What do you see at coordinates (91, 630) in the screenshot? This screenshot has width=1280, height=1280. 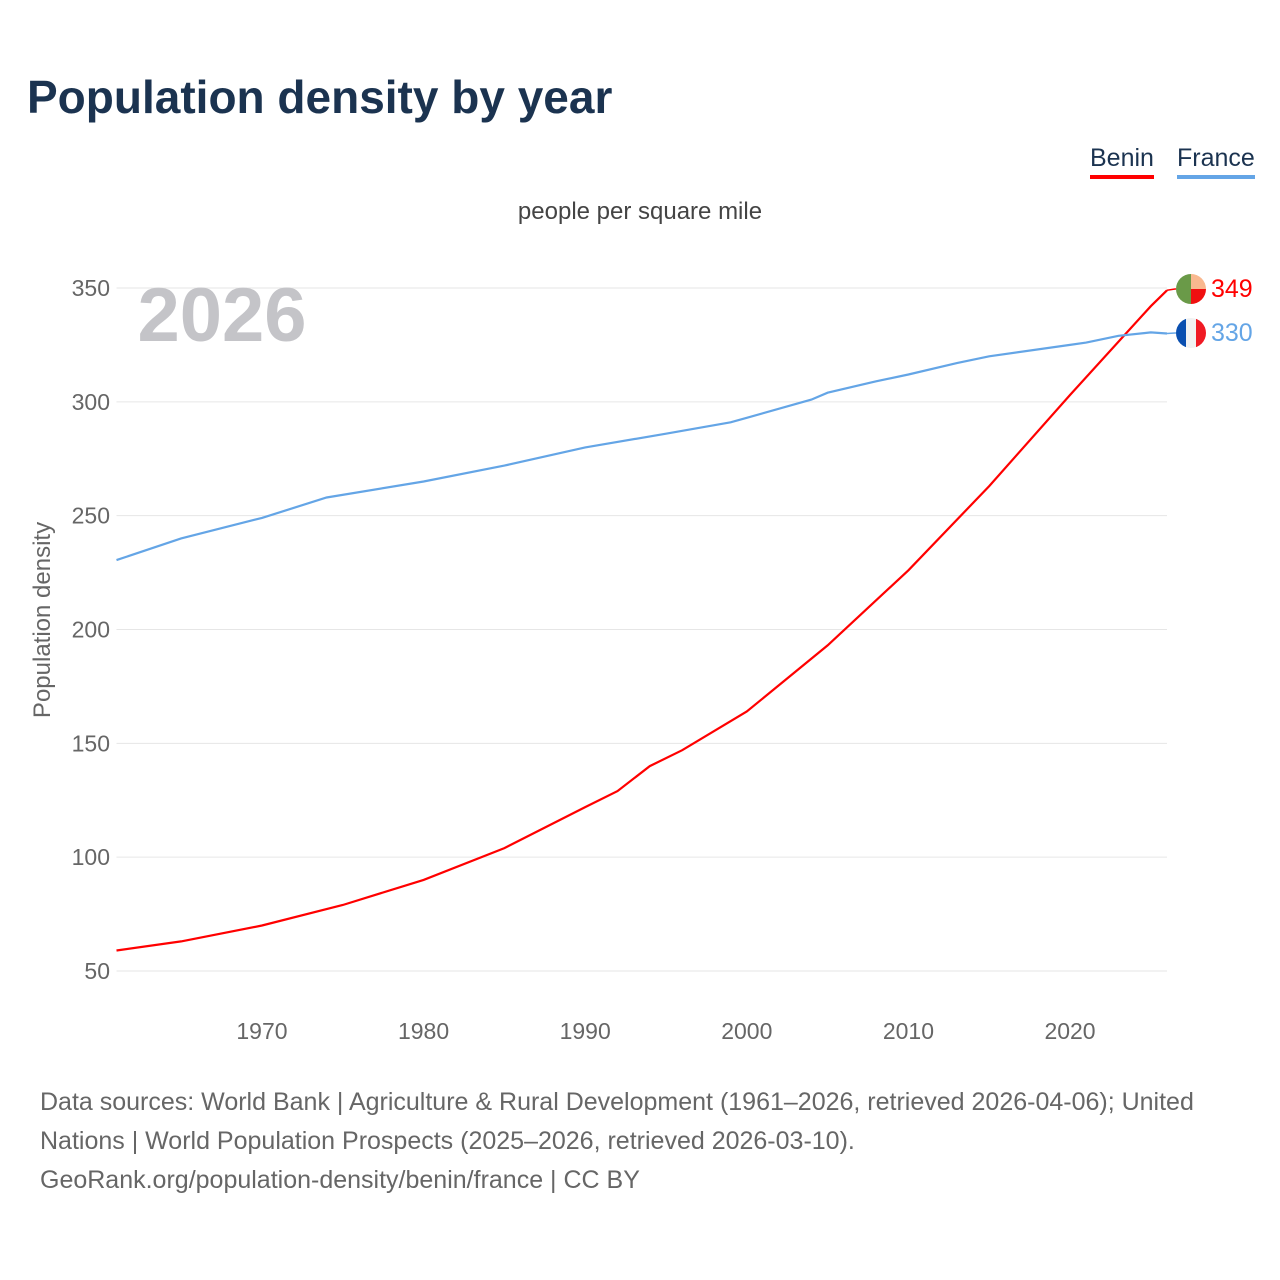 I see `y-tick-label: 200` at bounding box center [91, 630].